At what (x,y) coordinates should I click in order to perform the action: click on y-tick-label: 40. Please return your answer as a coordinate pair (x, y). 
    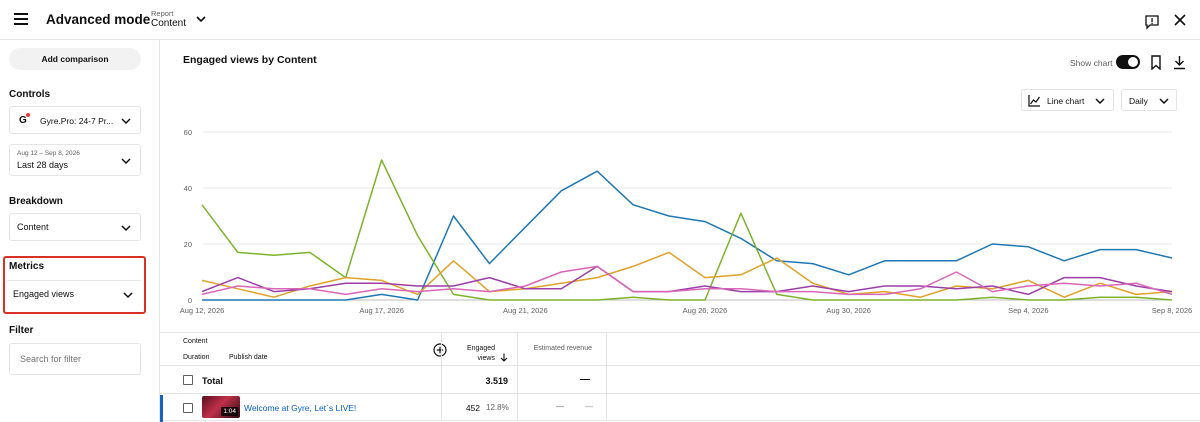
    Looking at the image, I should click on (188, 188).